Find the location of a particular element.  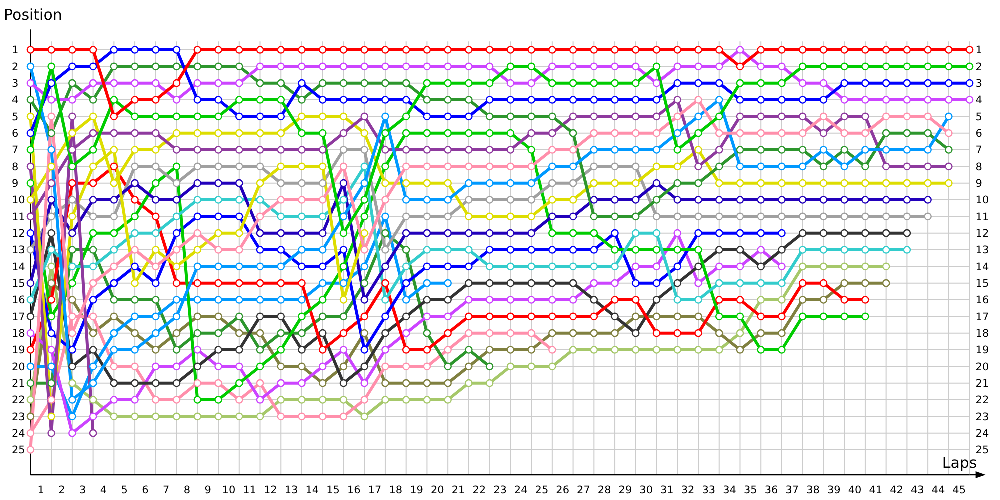

y-tick-label: 9 is located at coordinates (15, 184).